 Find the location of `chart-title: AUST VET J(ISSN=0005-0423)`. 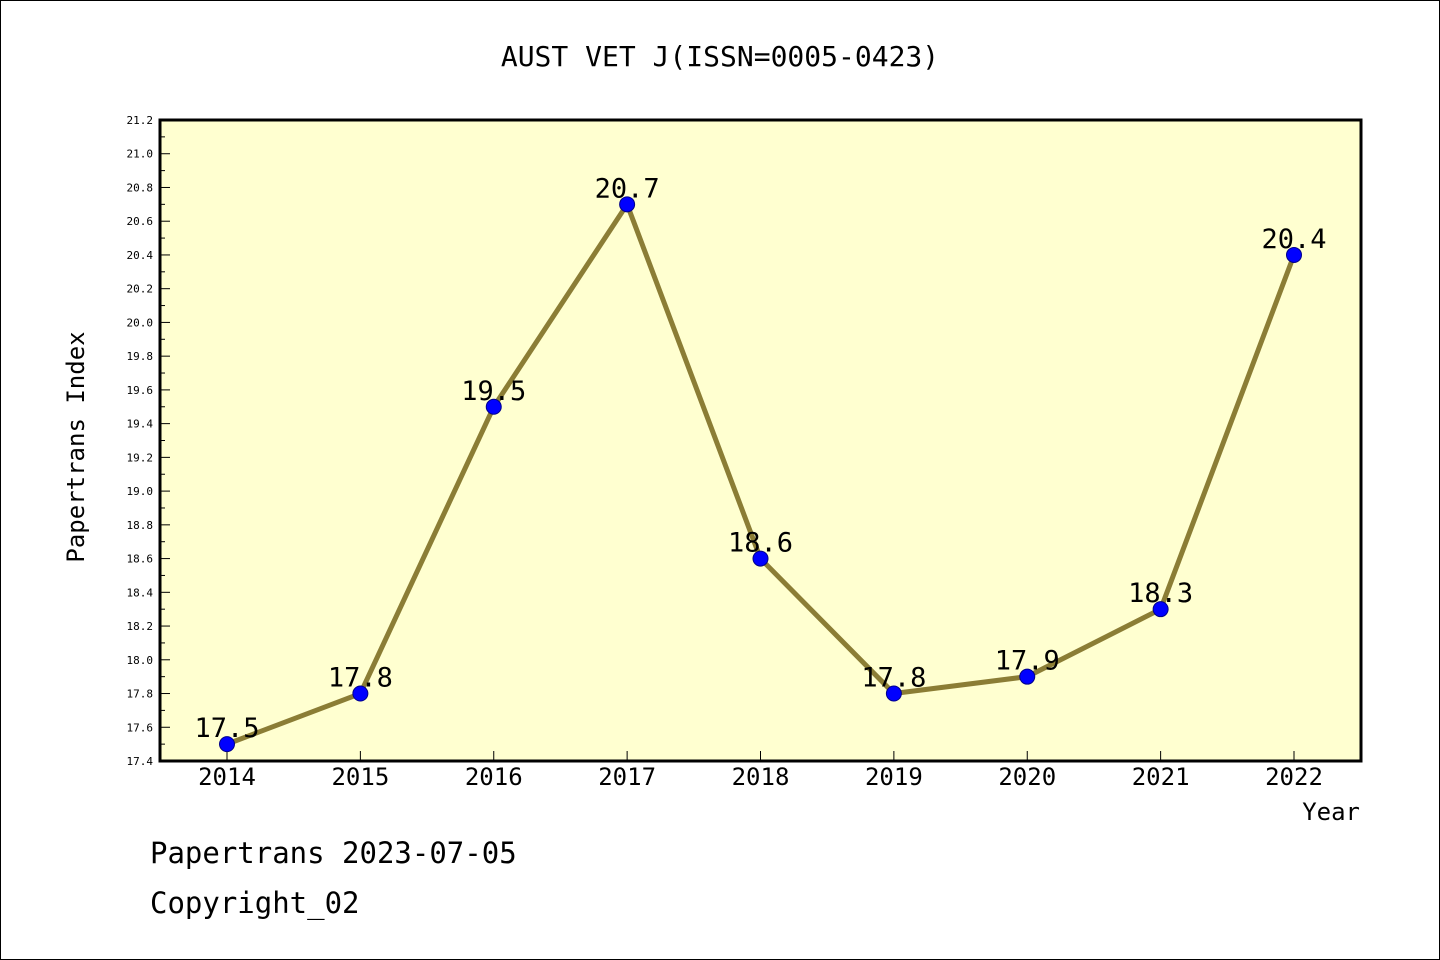

chart-title: AUST VET J(ISSN=0005-0423) is located at coordinates (720, 56).